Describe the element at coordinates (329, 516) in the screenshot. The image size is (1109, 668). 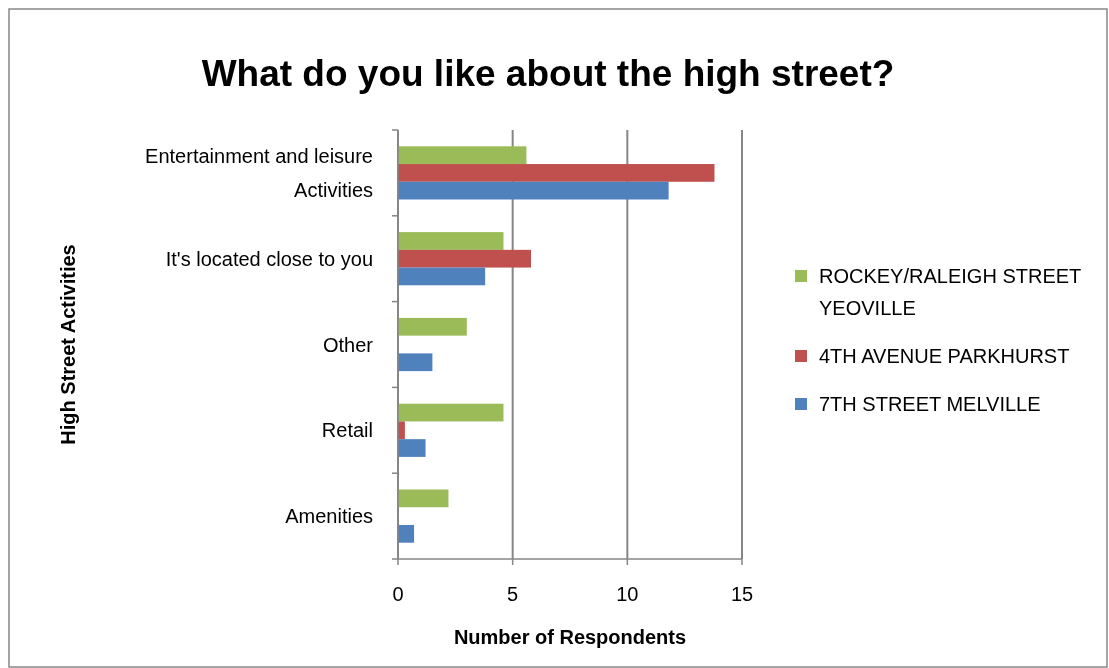
I see `y-tick-label: Amenities` at that location.